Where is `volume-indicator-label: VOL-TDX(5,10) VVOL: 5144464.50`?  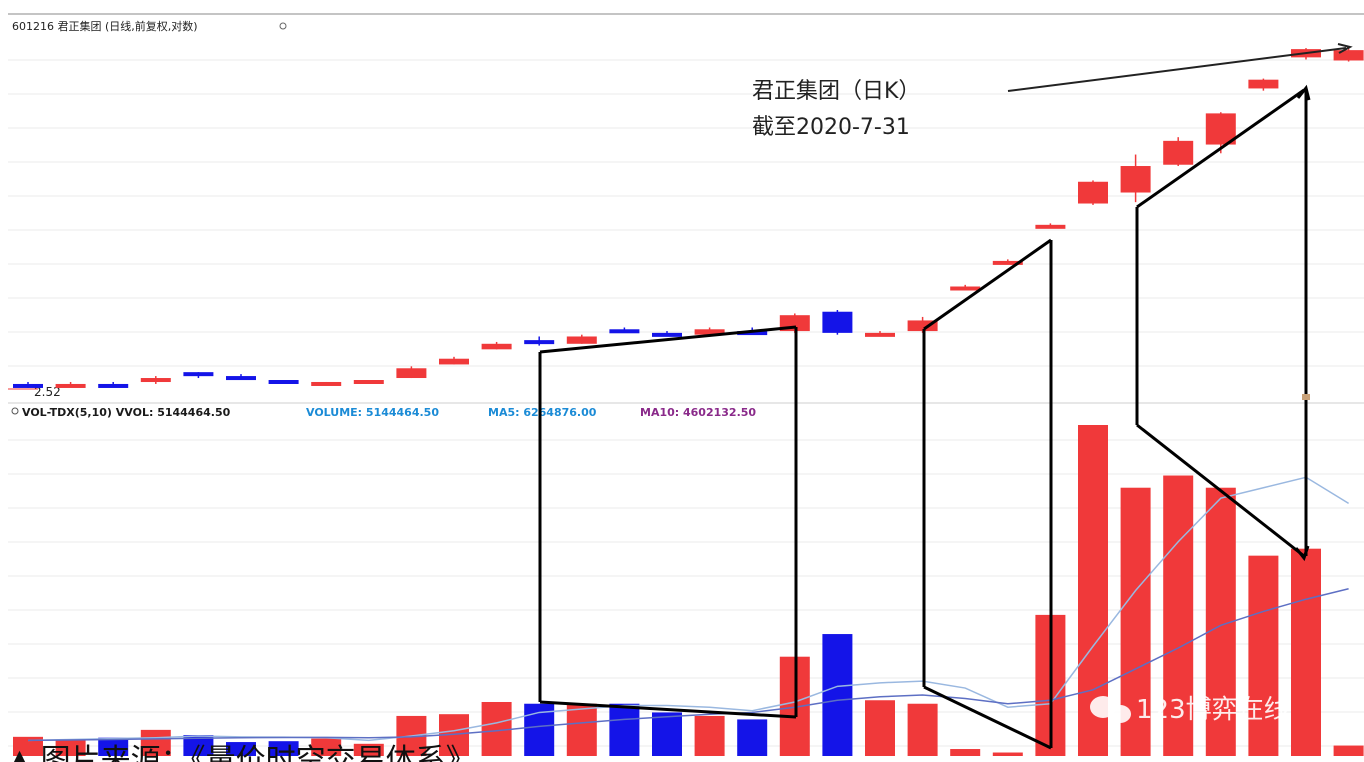 volume-indicator-label: VOL-TDX(5,10) VVOL: 5144464.50 is located at coordinates (126, 412).